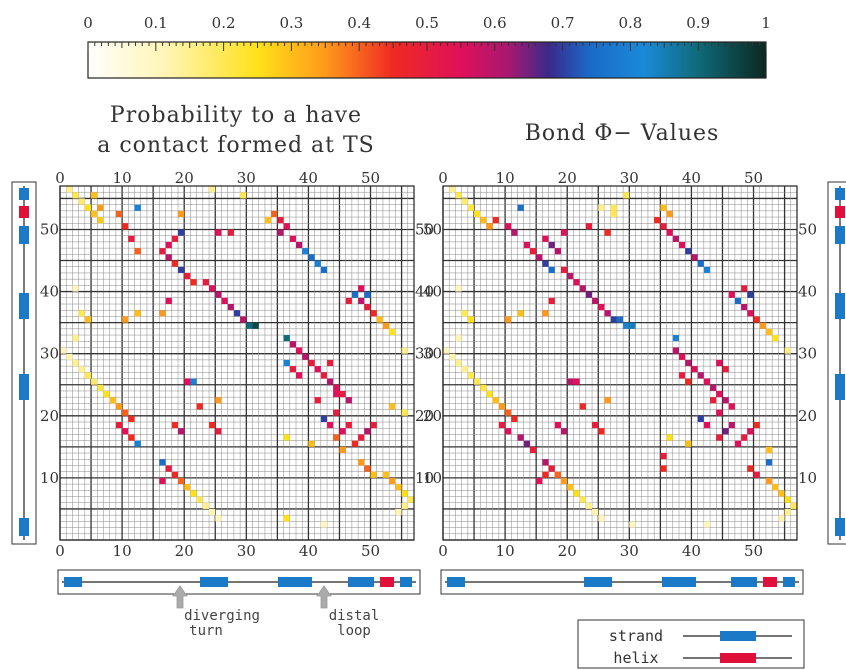 The width and height of the screenshot is (846, 670). Describe the element at coordinates (635, 658) in the screenshot. I see `legend-helix-label: helix` at that location.